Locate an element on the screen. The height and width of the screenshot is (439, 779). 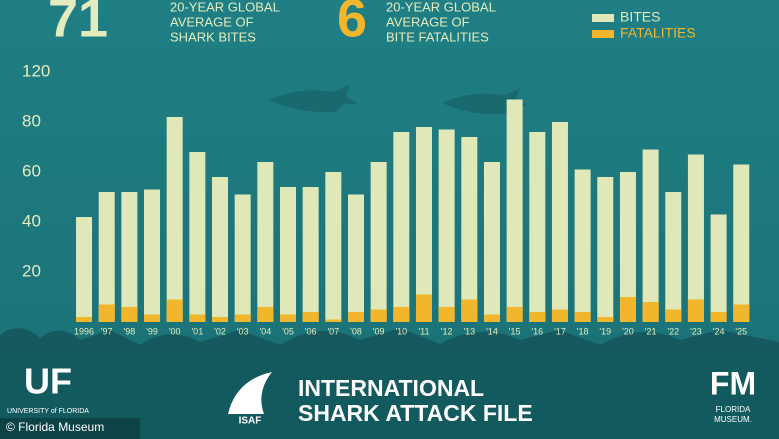
x-tick-label: '24 is located at coordinates (719, 331).